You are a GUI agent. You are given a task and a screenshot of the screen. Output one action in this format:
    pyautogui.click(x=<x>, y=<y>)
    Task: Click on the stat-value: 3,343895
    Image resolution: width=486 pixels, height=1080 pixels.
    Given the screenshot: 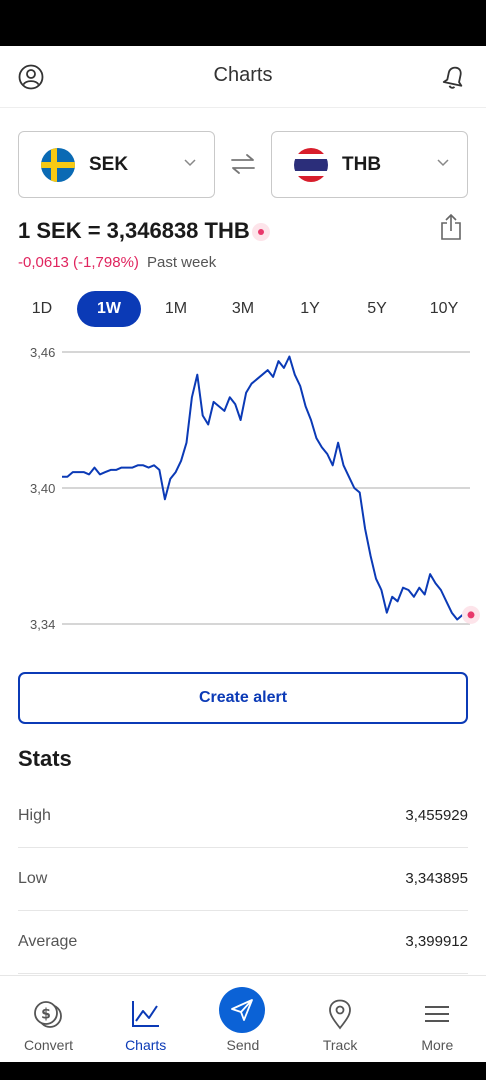 What is the action you would take?
    pyautogui.click(x=436, y=878)
    